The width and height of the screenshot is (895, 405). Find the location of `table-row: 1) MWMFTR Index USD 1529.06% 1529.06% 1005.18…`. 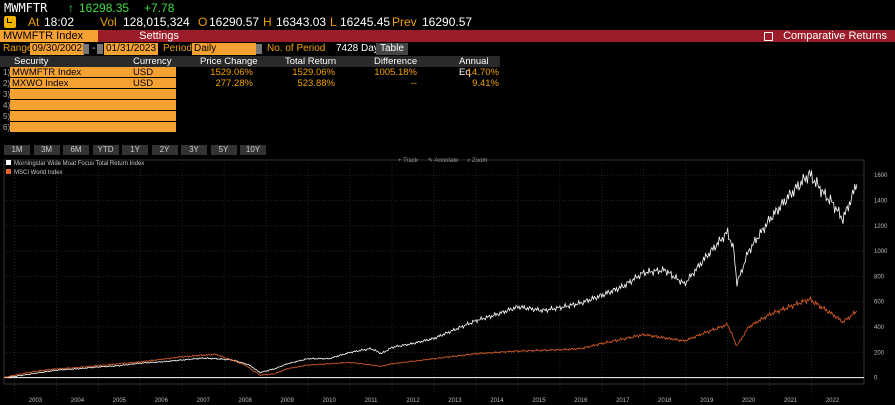

table-row: 1) MWMFTR Index USD 1529.06% 1529.06% 1005.18… is located at coordinates (250, 72).